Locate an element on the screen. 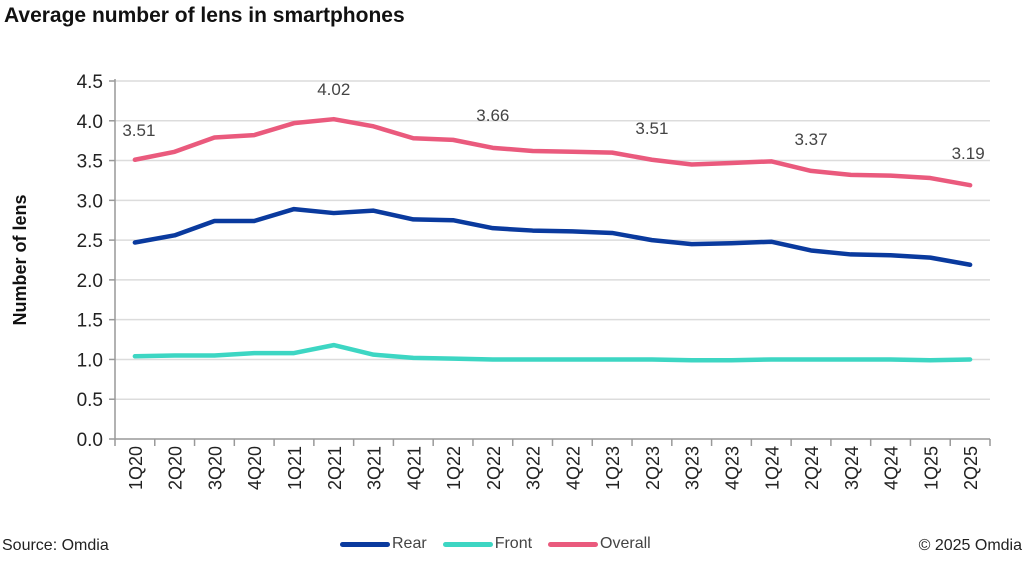 This screenshot has height=566, width=1024. legend-label: Overall is located at coordinates (625, 543).